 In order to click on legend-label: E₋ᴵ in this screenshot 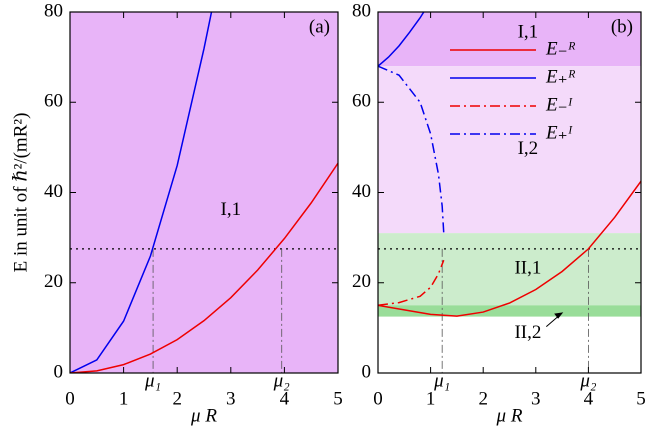, I will do `click(559, 104)`.